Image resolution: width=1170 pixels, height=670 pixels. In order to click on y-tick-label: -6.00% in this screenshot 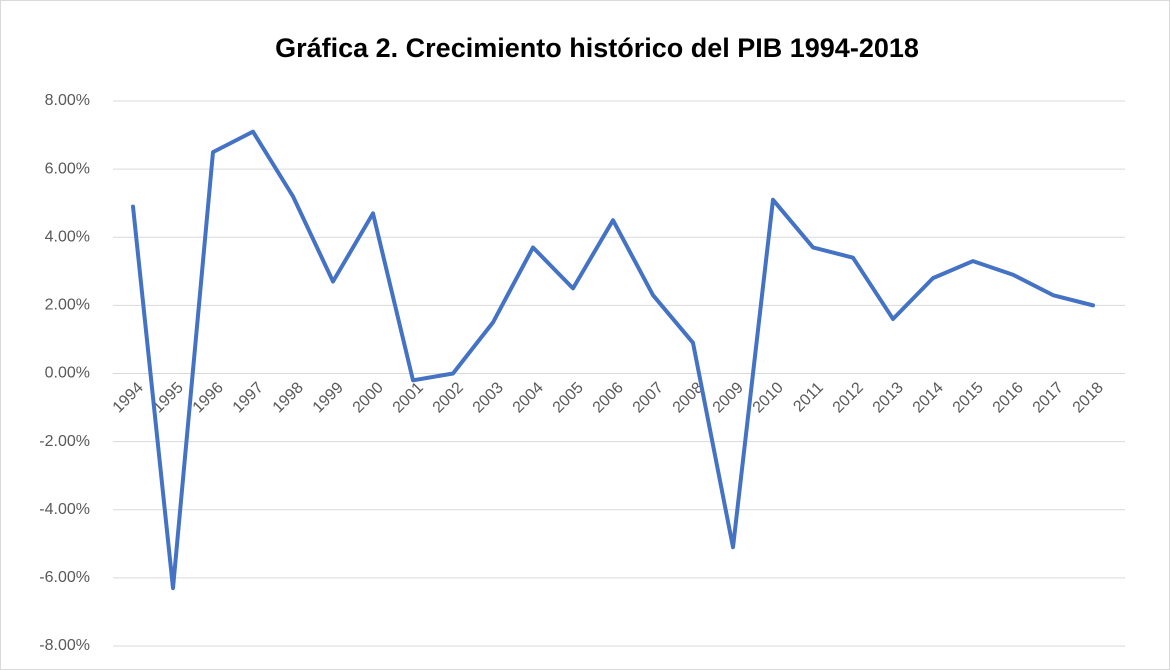, I will do `click(64, 577)`.